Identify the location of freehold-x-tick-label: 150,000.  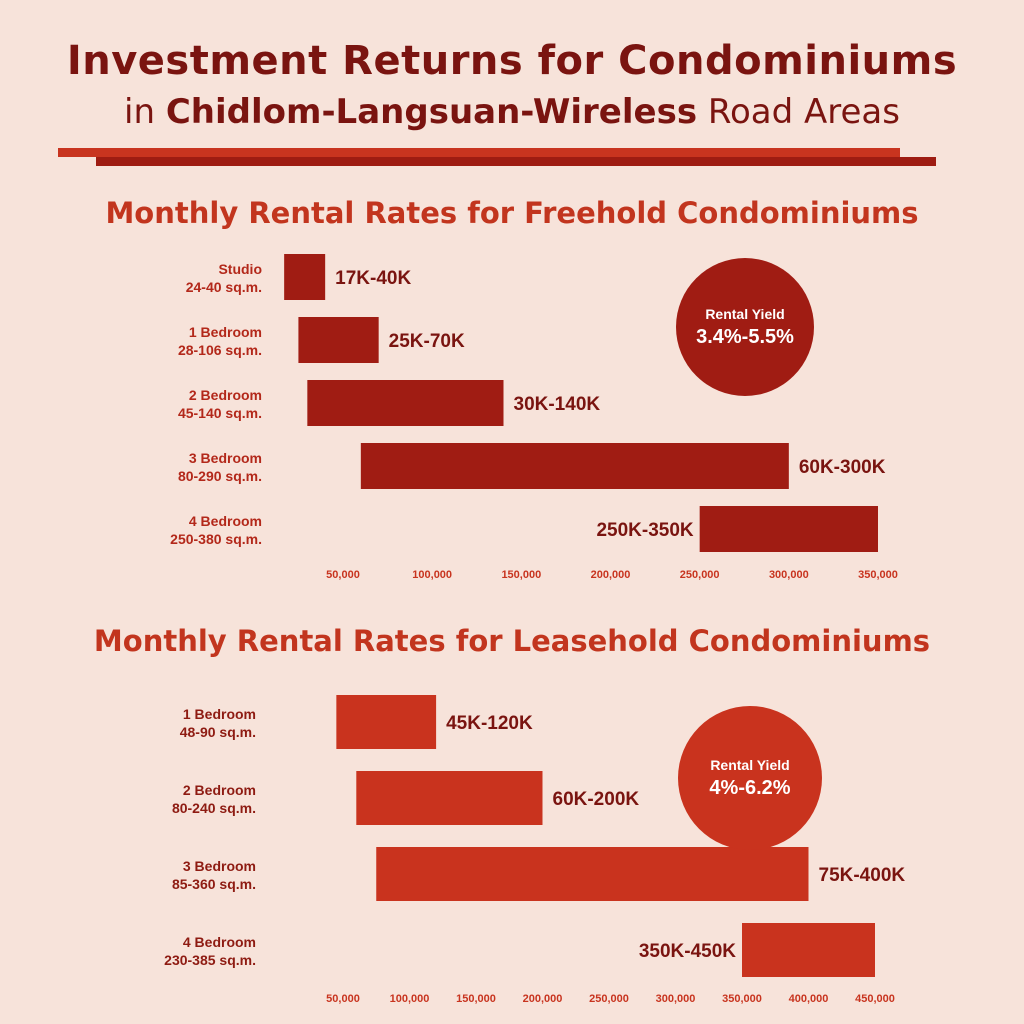
(521, 575).